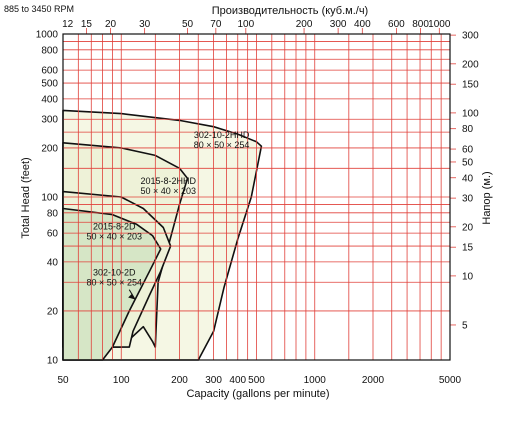 Image resolution: width=511 pixels, height=422 pixels. I want to click on y2-tick-label: 80, so click(468, 129).